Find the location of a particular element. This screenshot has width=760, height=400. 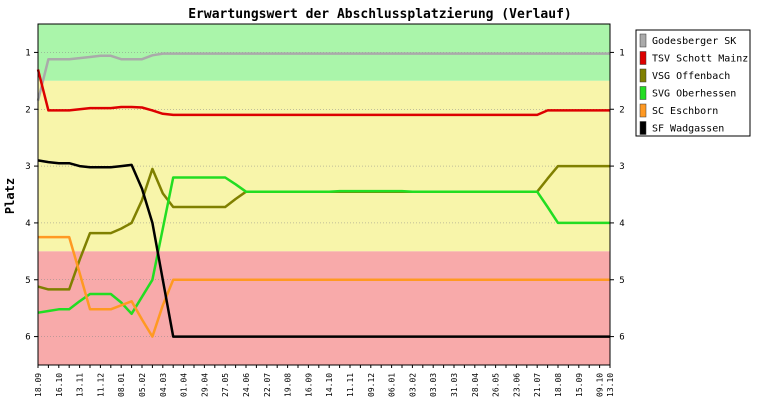

y-tick-label-left: 5 is located at coordinates (27, 281).